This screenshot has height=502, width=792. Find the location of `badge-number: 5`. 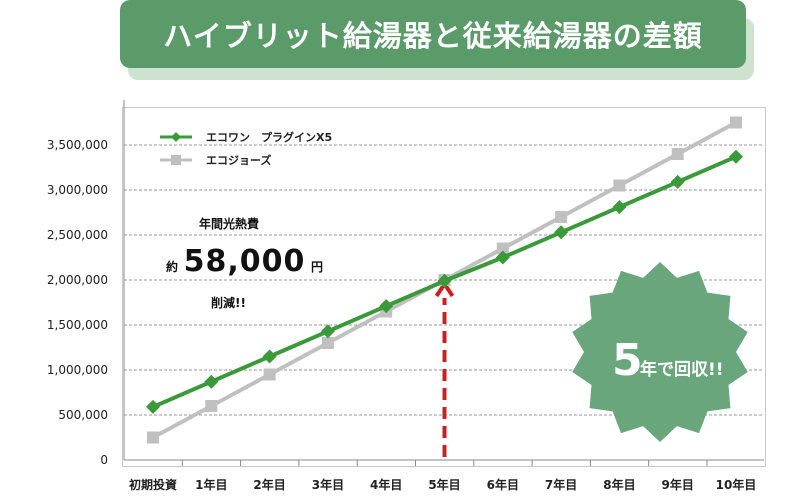

badge-number: 5 is located at coordinates (627, 360).